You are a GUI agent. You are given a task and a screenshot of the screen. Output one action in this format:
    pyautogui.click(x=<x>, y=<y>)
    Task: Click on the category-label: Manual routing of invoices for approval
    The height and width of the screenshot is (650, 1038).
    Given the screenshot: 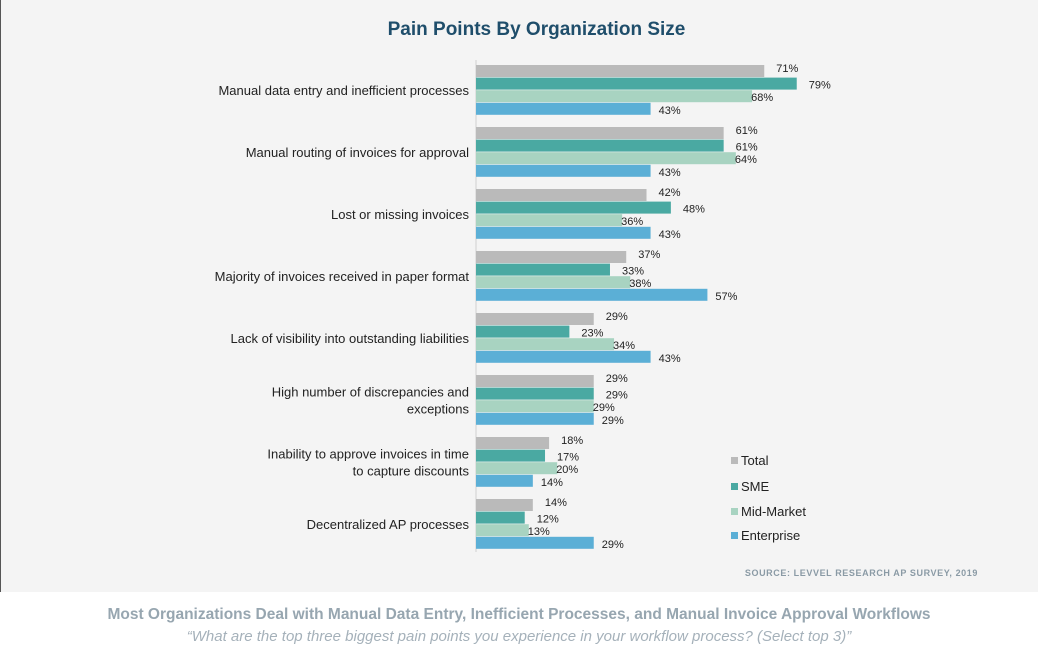 What is the action you would take?
    pyautogui.click(x=357, y=152)
    